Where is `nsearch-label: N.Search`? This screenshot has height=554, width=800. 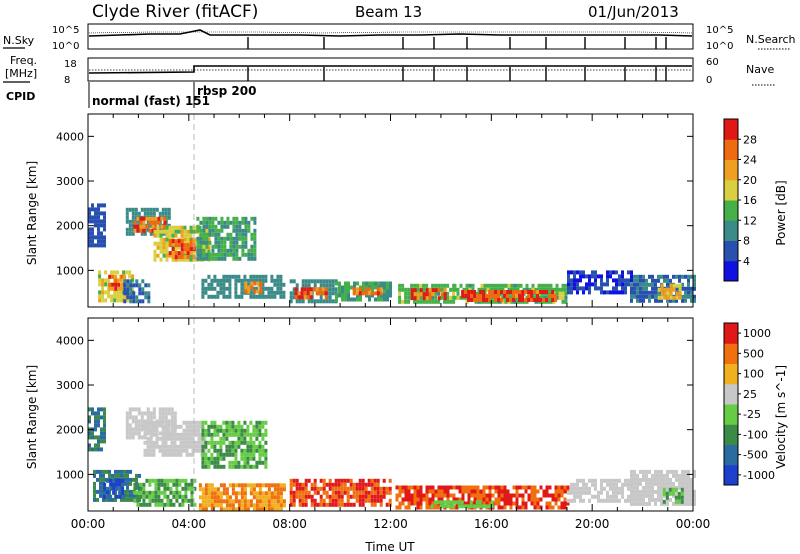
nsearch-label: N.Search is located at coordinates (771, 39).